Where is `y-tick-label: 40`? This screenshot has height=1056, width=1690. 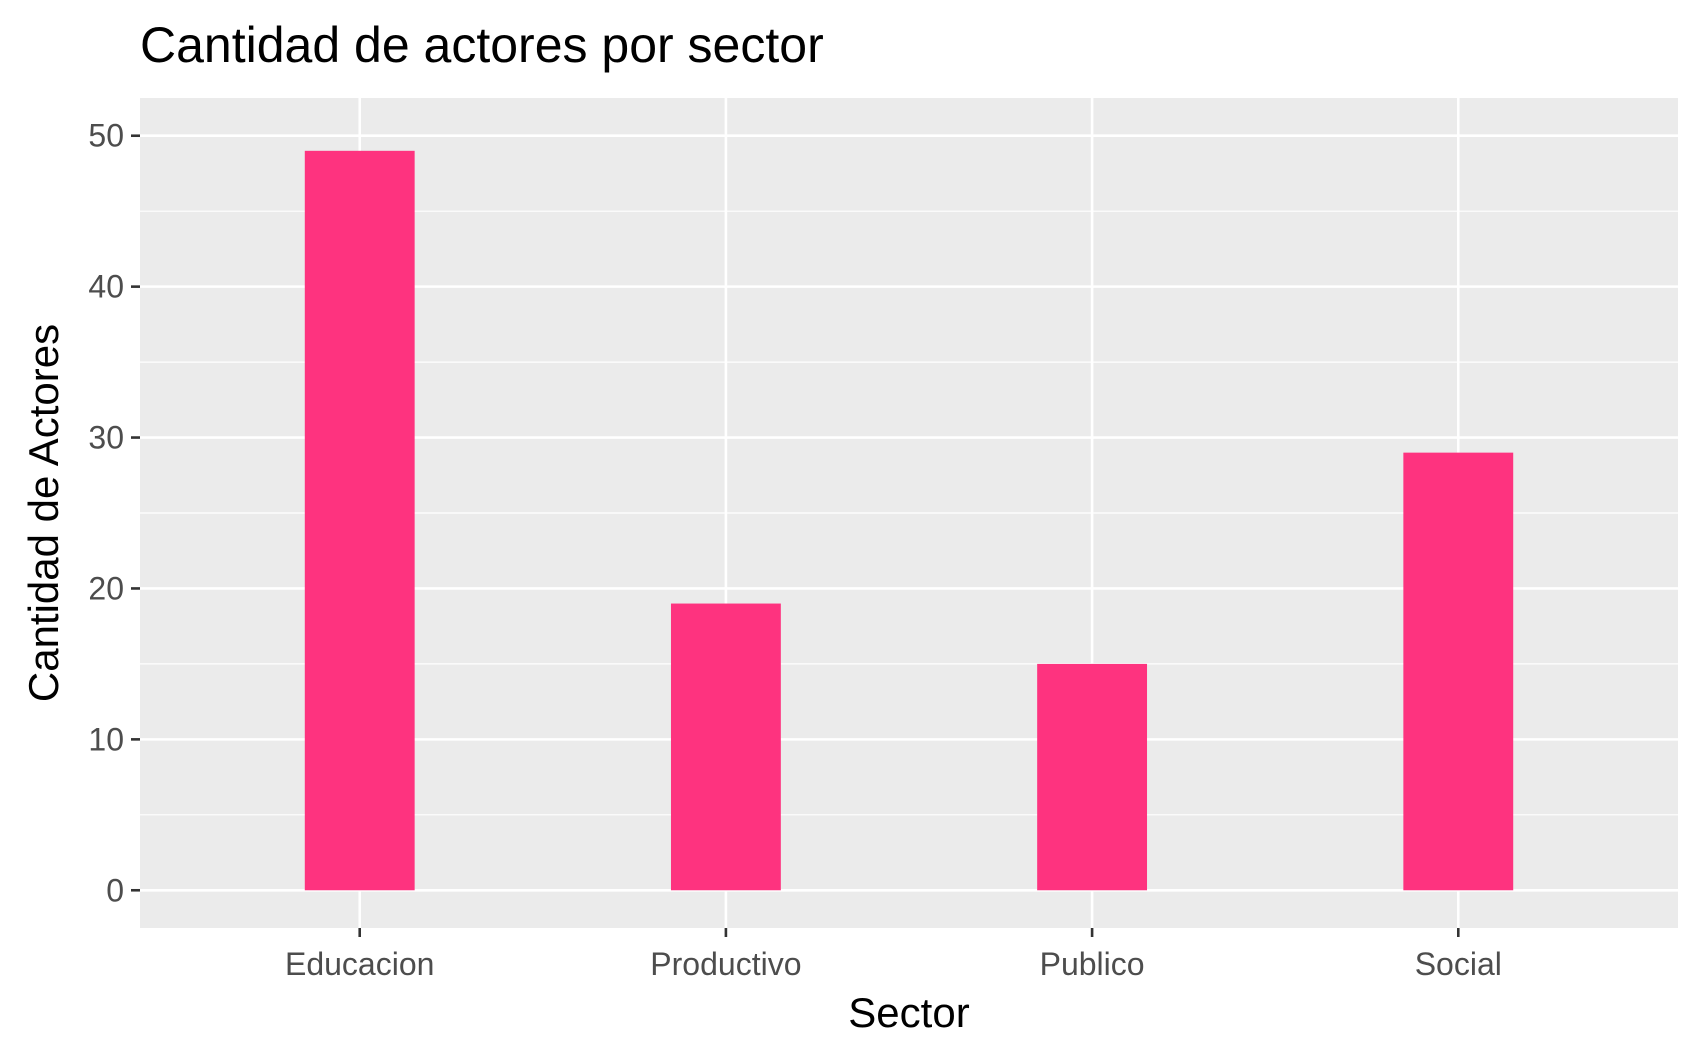 y-tick-label: 40 is located at coordinates (106, 287).